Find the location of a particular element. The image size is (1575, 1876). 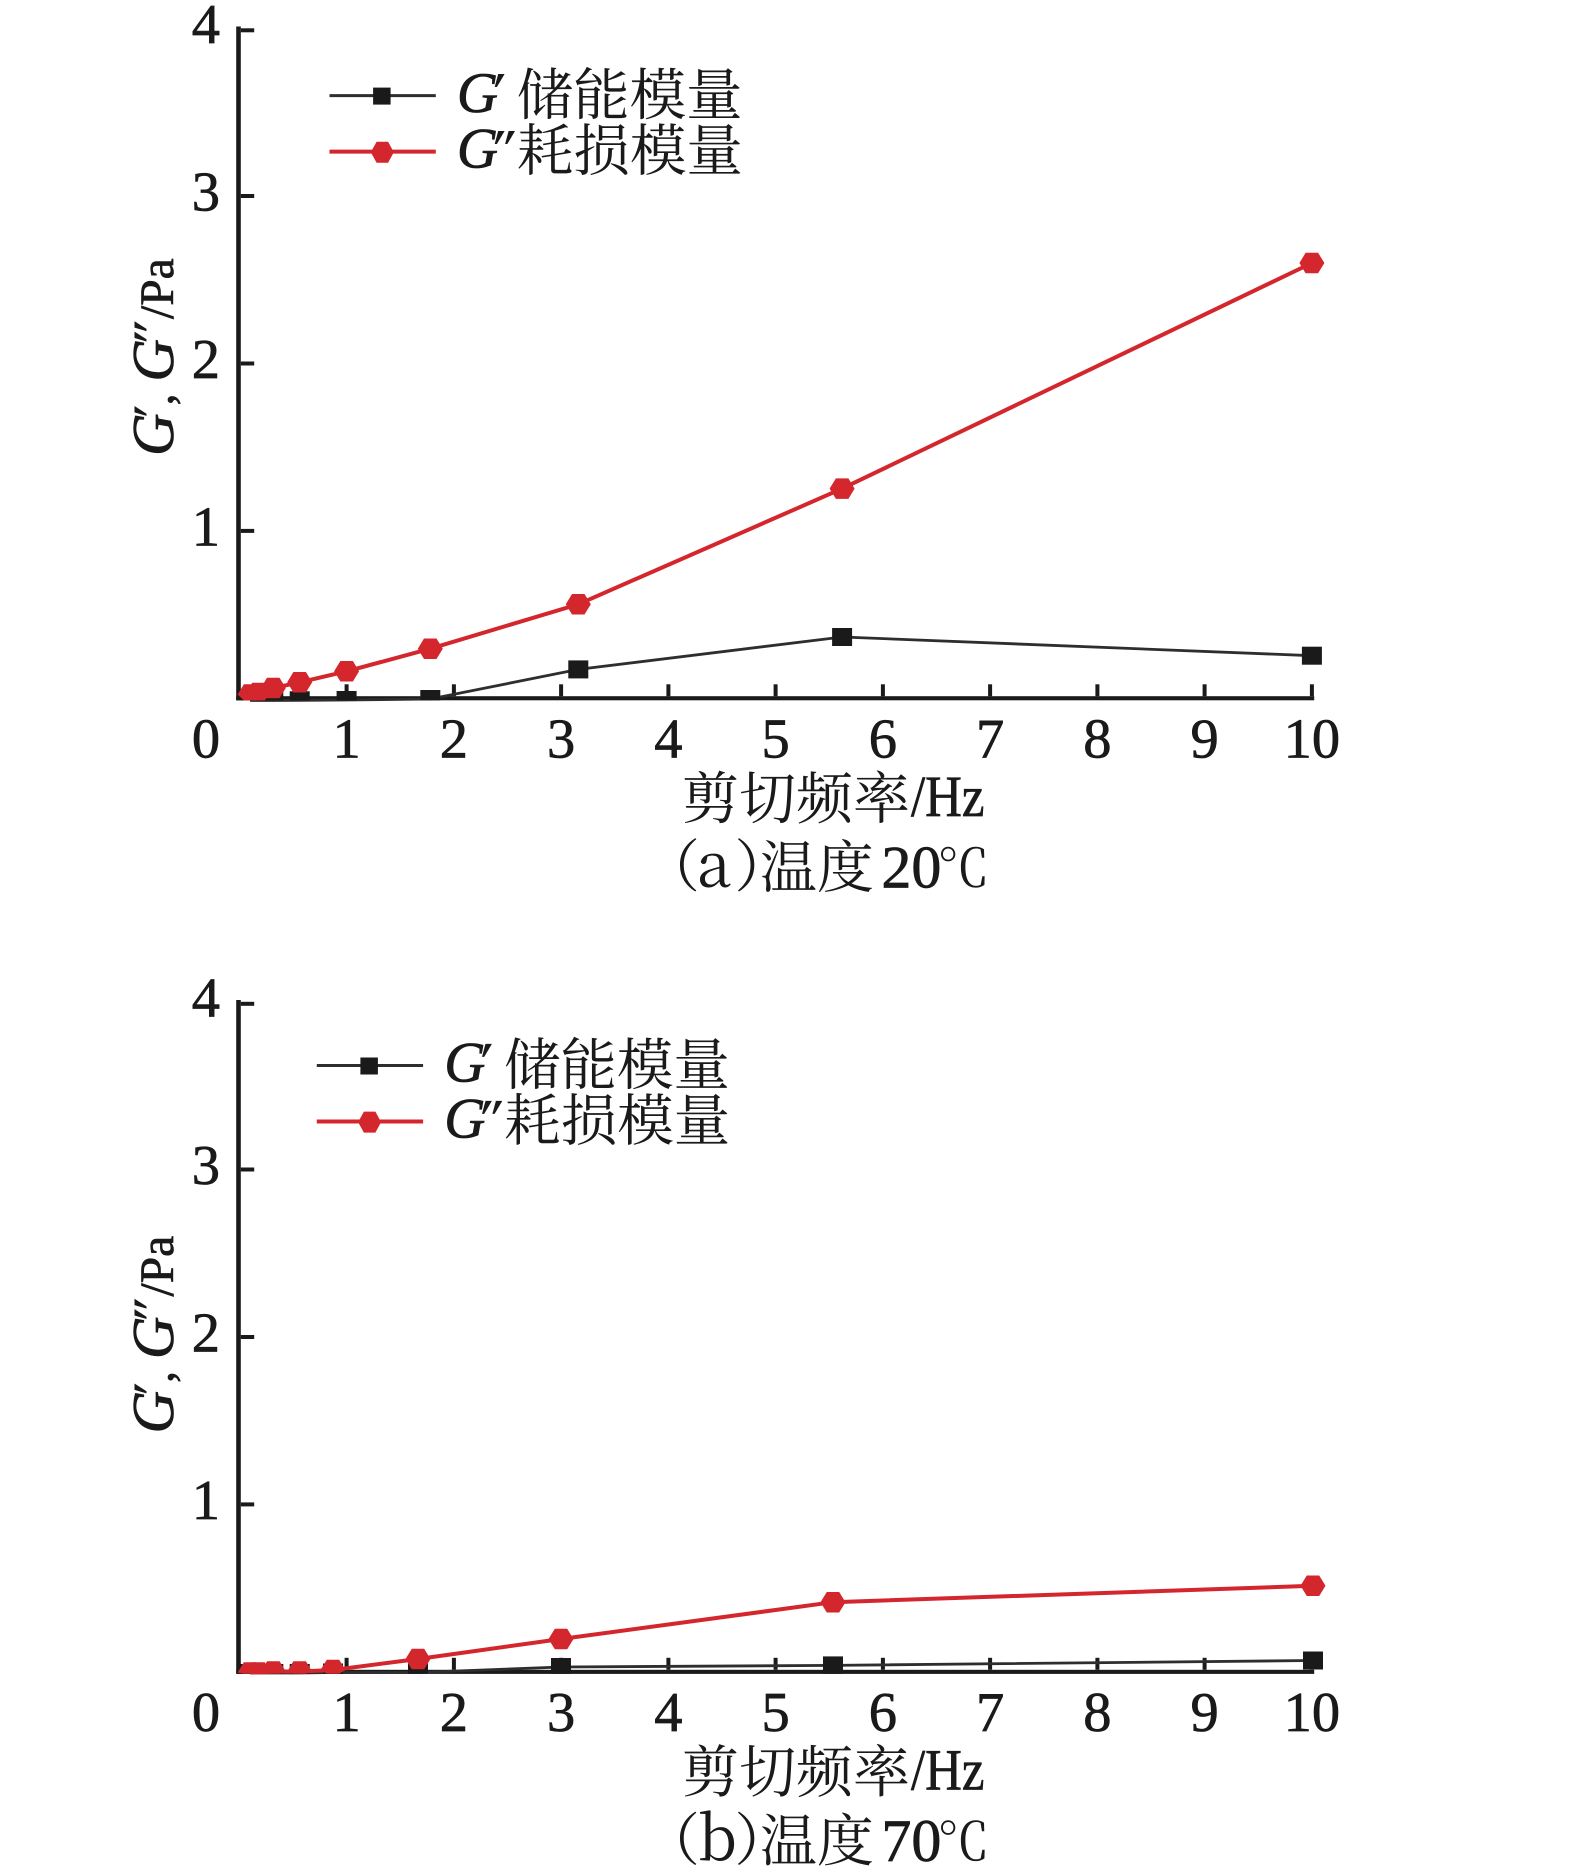

svg-text: 20 is located at coordinates (911, 868).